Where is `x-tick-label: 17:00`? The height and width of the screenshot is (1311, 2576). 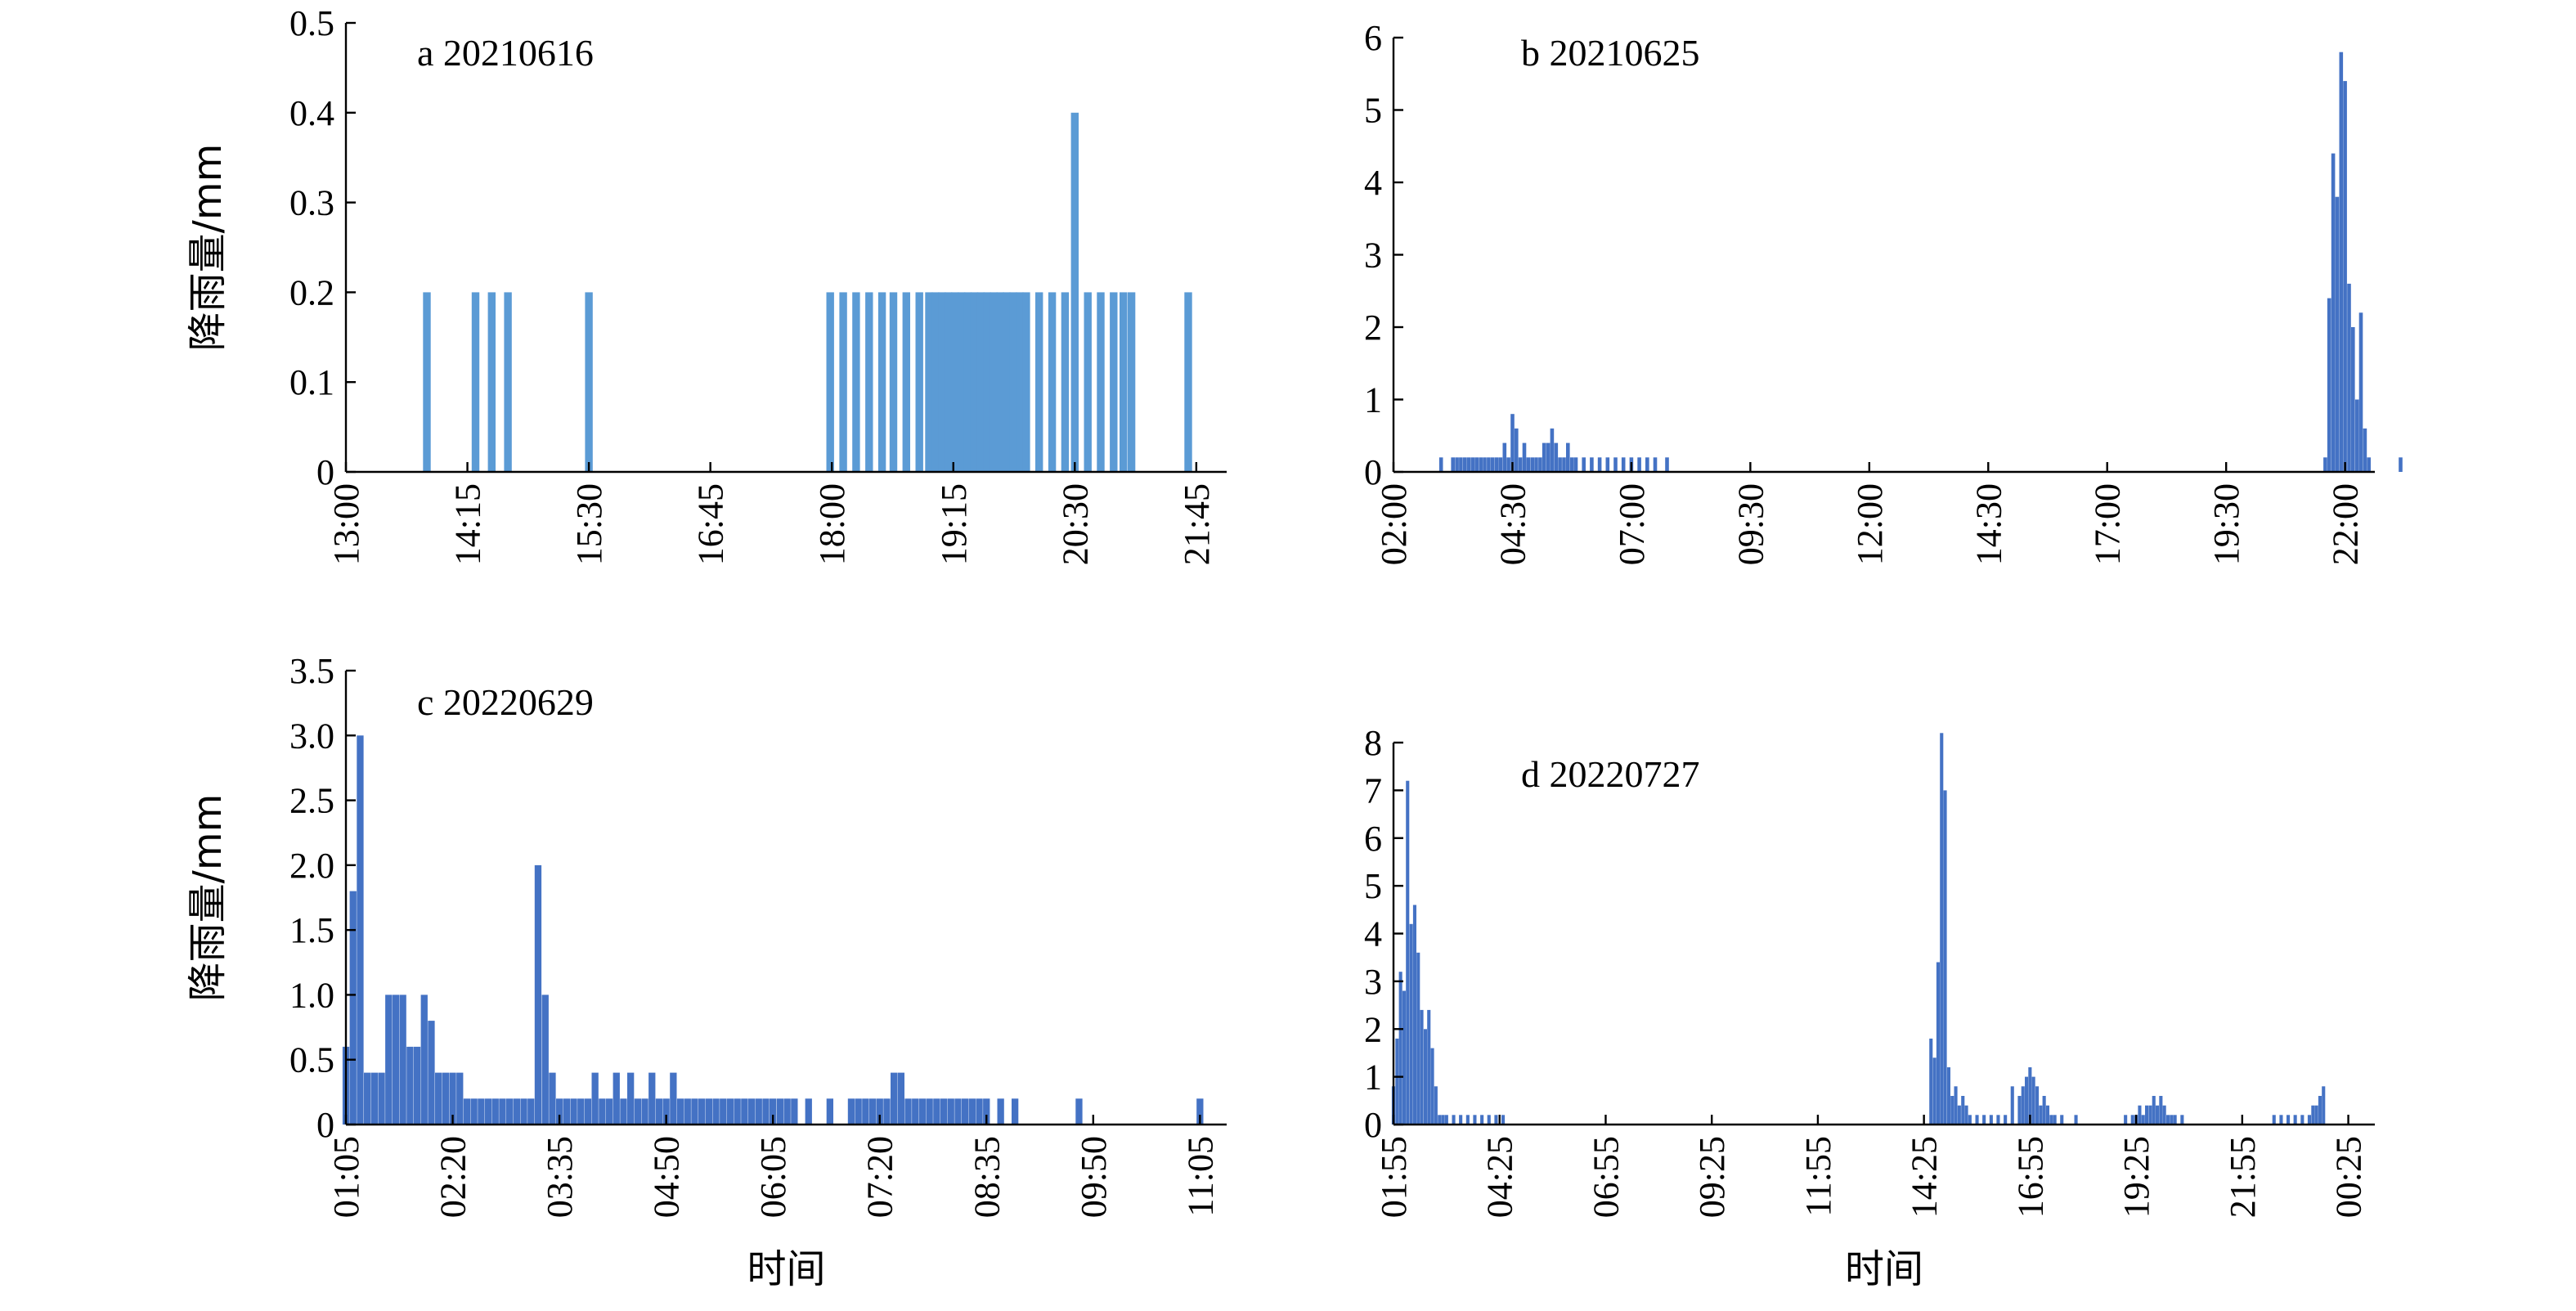 x-tick-label: 17:00 is located at coordinates (2108, 524).